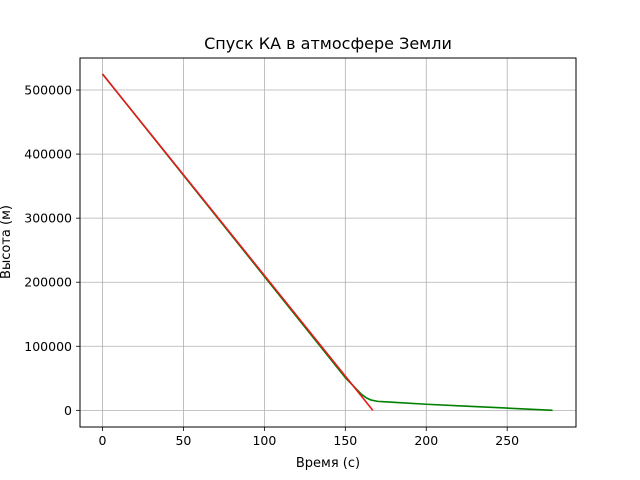 Image resolution: width=640 pixels, height=480 pixels. What do you see at coordinates (328, 463) in the screenshot?
I see `x-axis-label: Время (с)` at bounding box center [328, 463].